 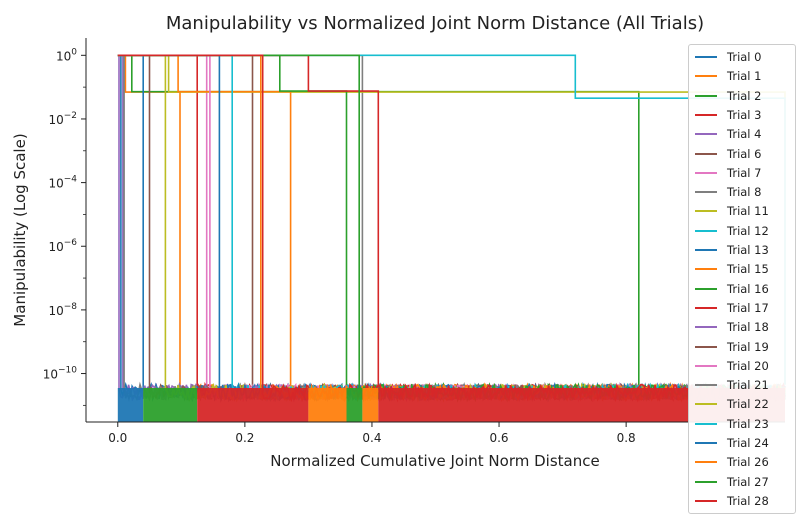 What do you see at coordinates (744, 114) in the screenshot?
I see `legend-label: Trial 3` at bounding box center [744, 114].